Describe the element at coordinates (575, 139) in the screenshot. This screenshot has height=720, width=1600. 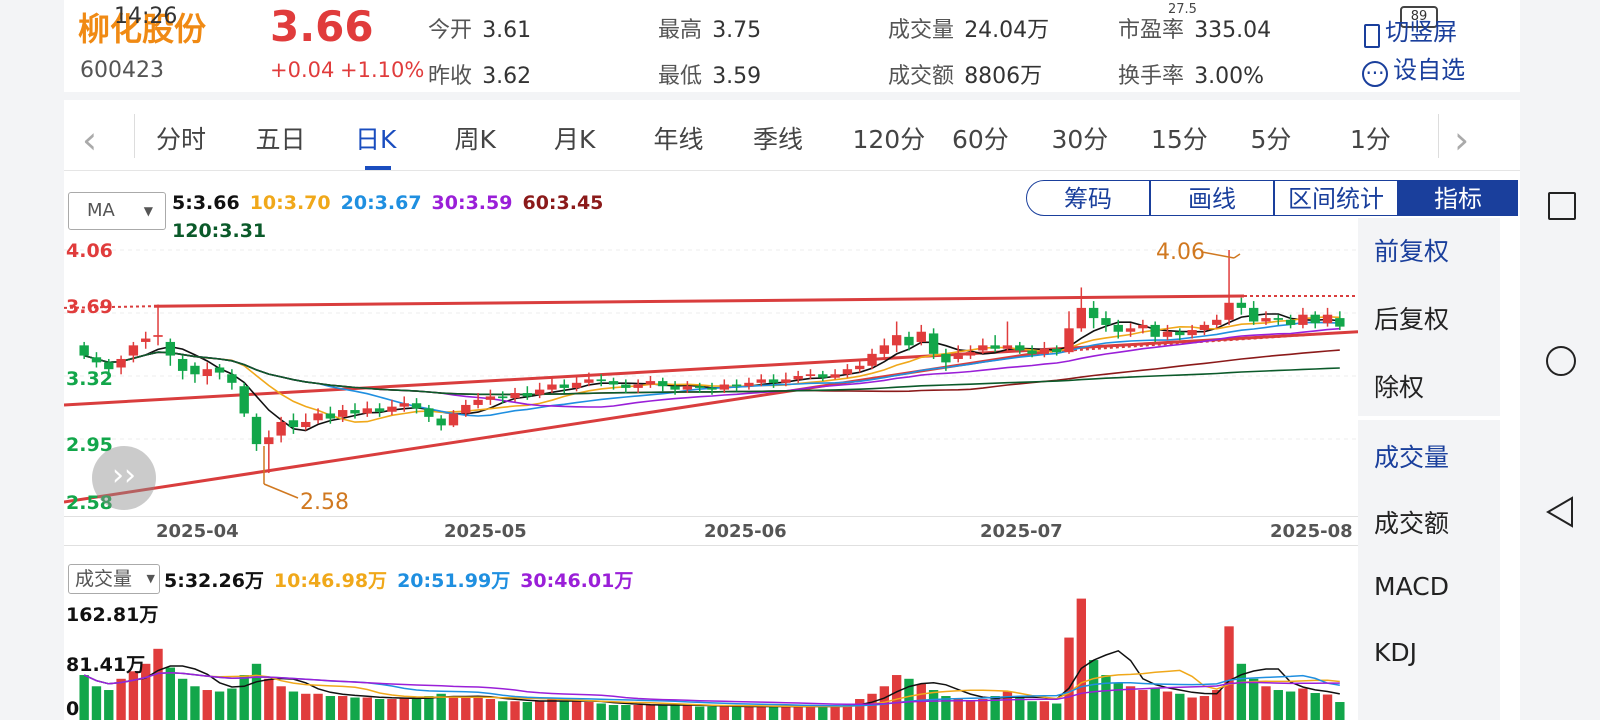
I see `tab-4: 月K` at that location.